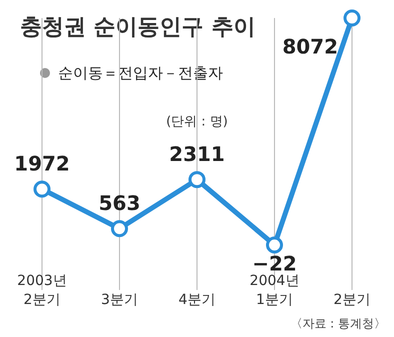  Describe the element at coordinates (274, 263) in the screenshot. I see `data-label: −22` at that location.